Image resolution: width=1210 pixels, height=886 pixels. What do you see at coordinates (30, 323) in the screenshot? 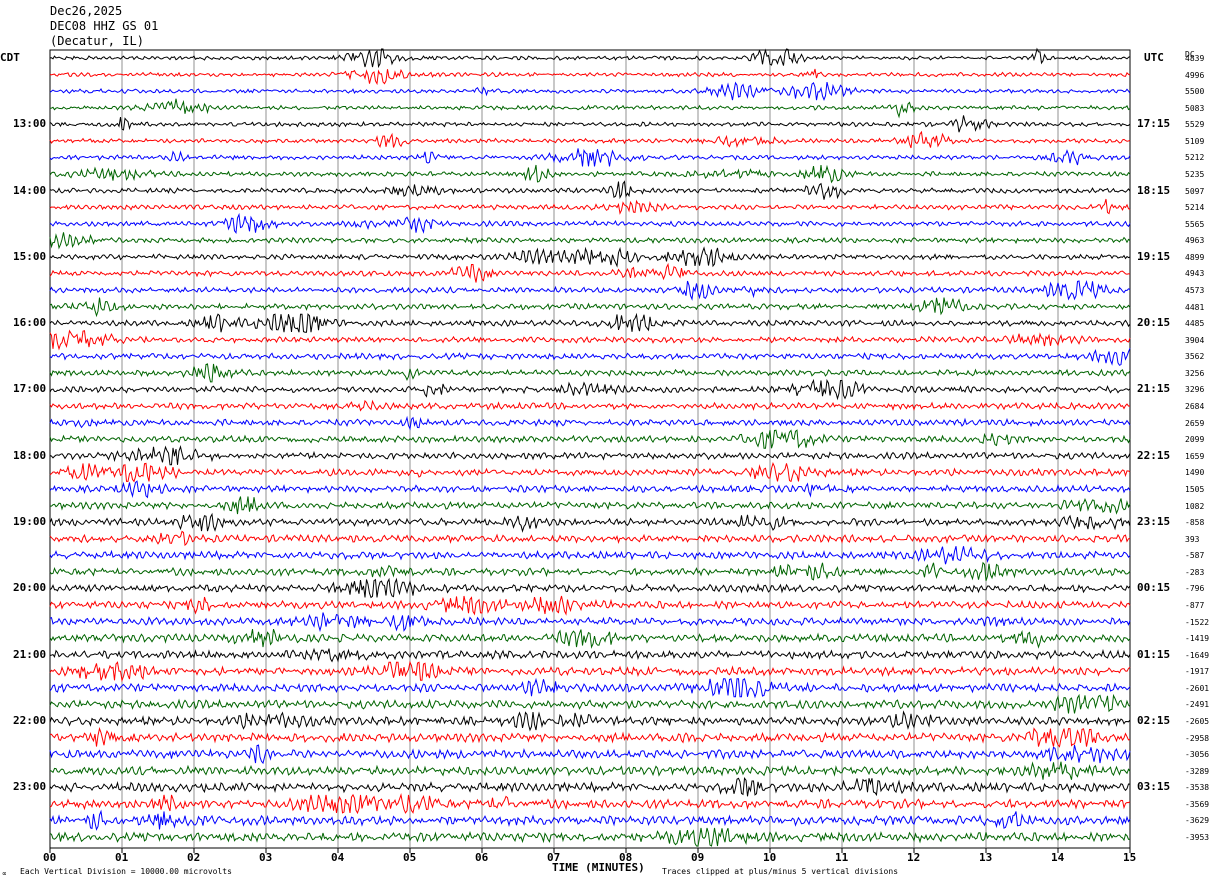
I see `cdt-hour-label: 16:00` at bounding box center [30, 323].